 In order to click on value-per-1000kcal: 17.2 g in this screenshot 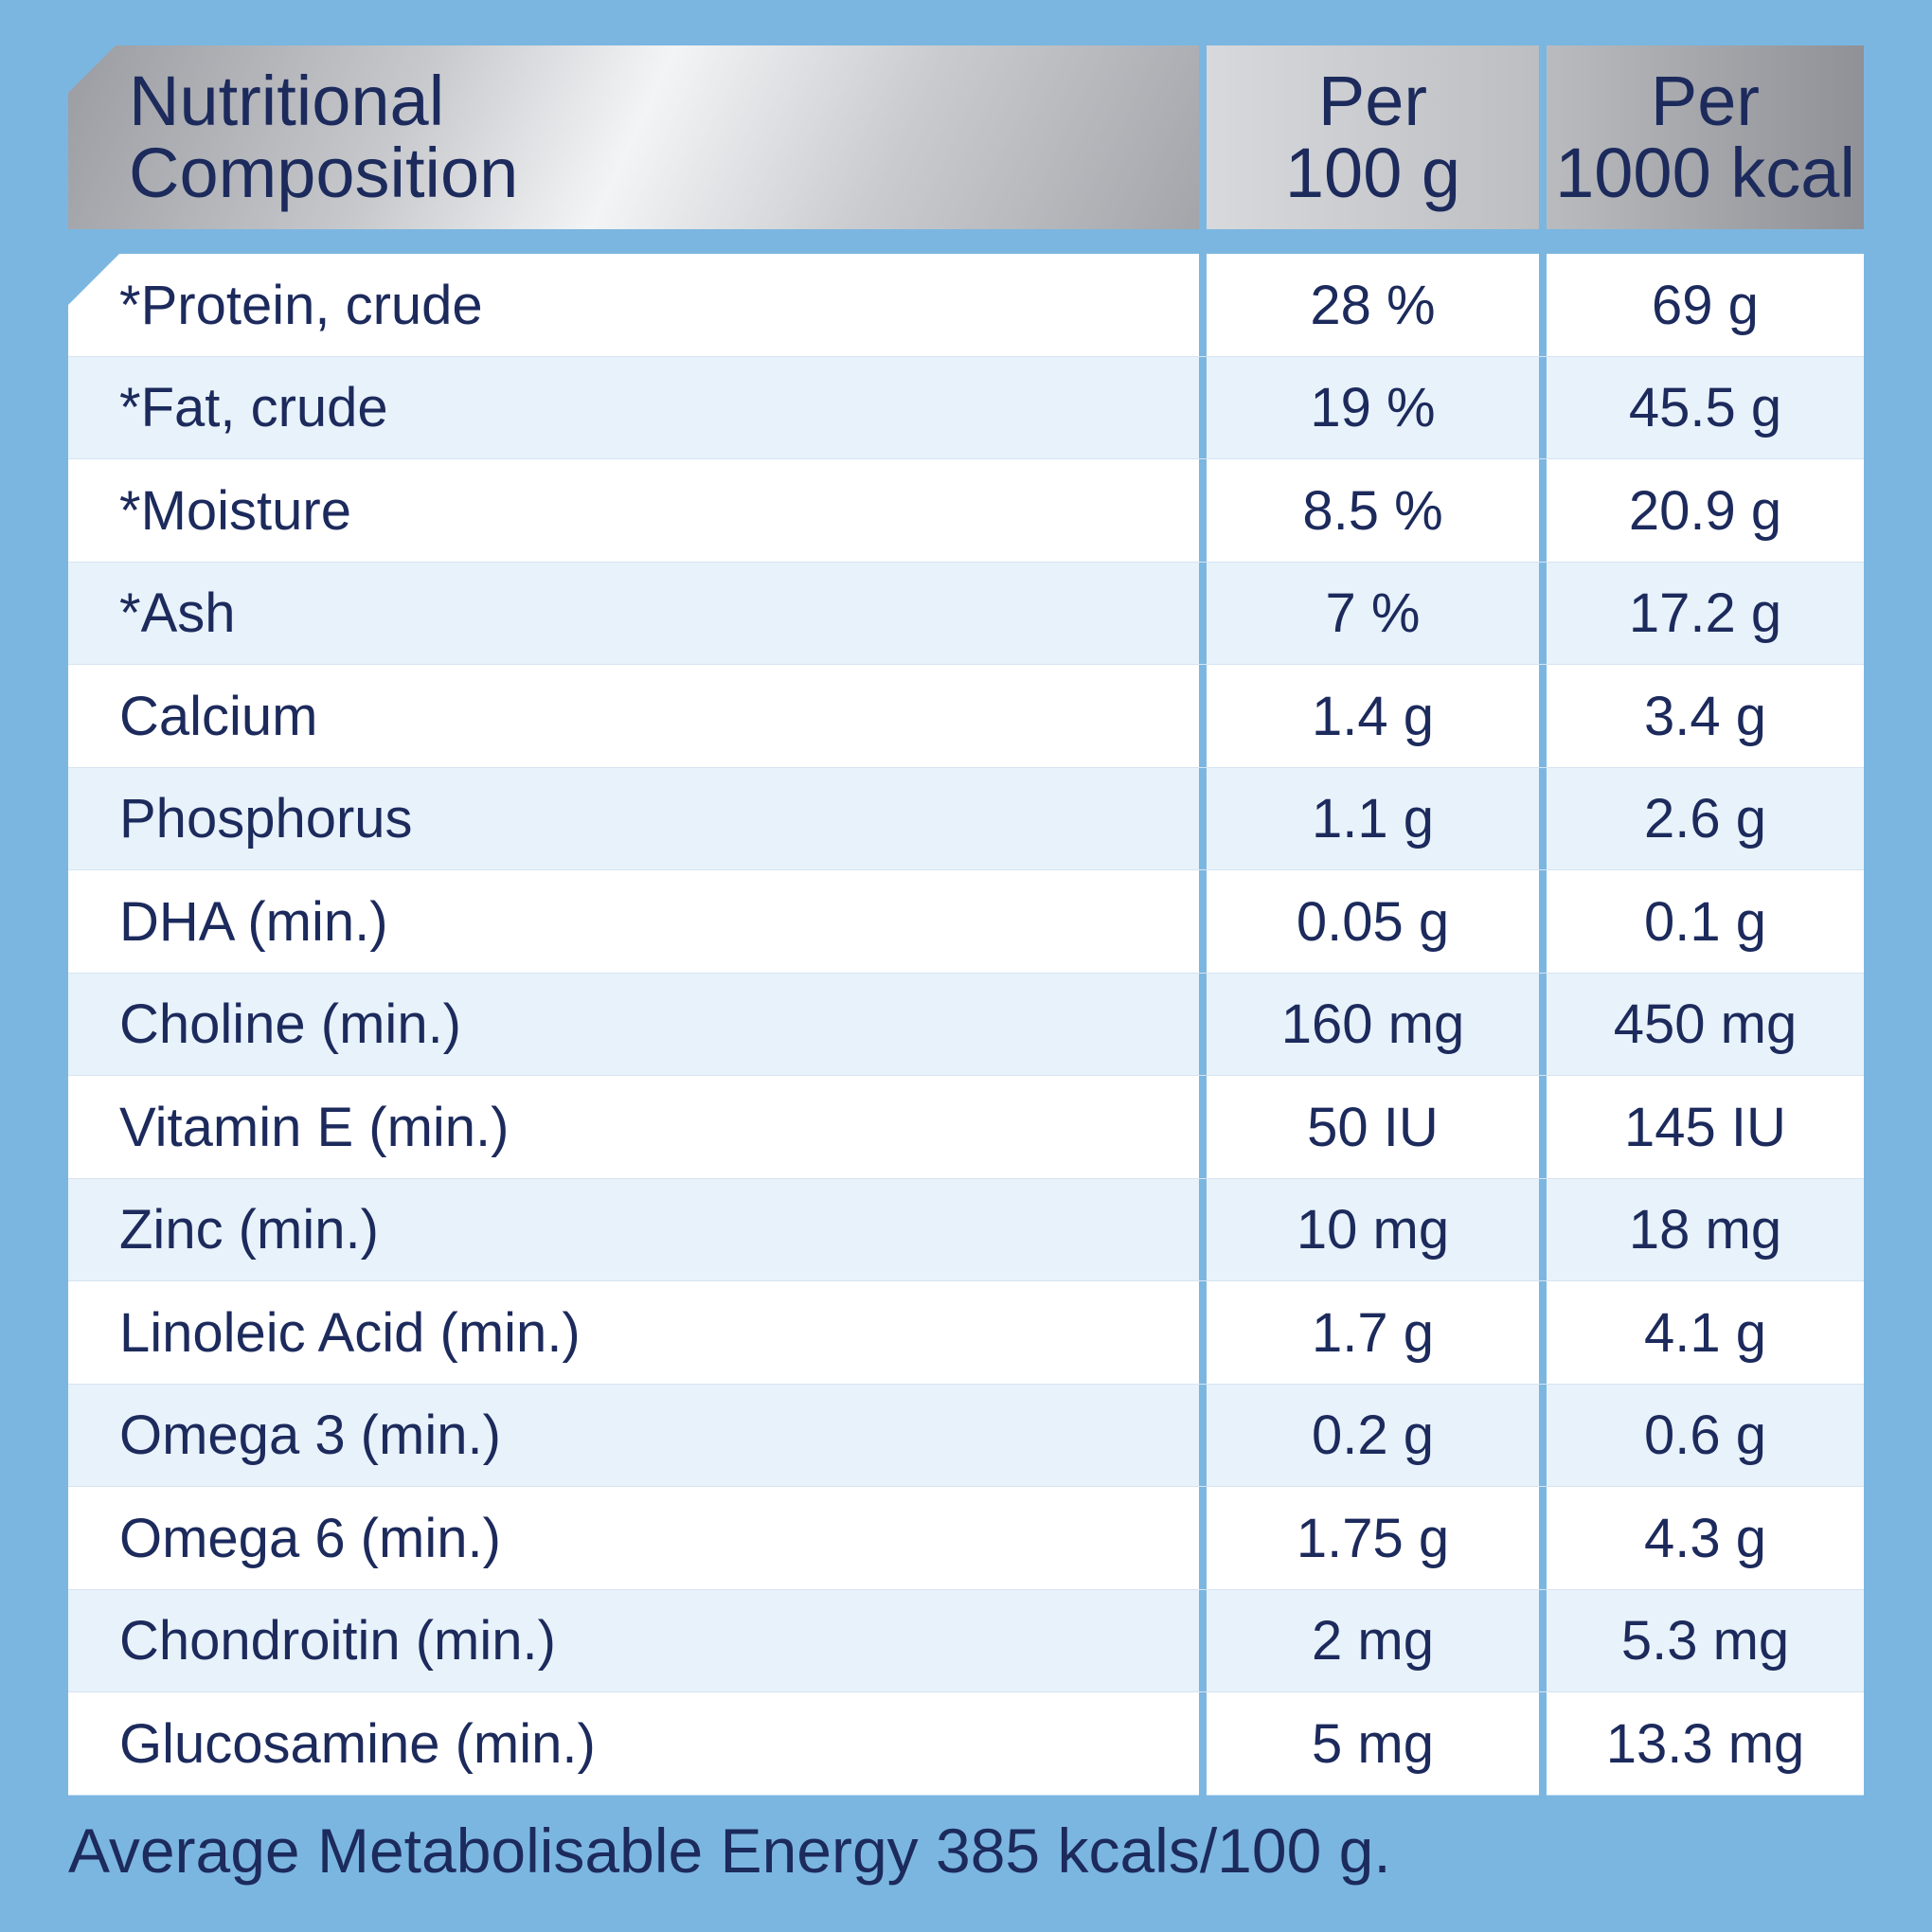, I will do `click(1705, 613)`.